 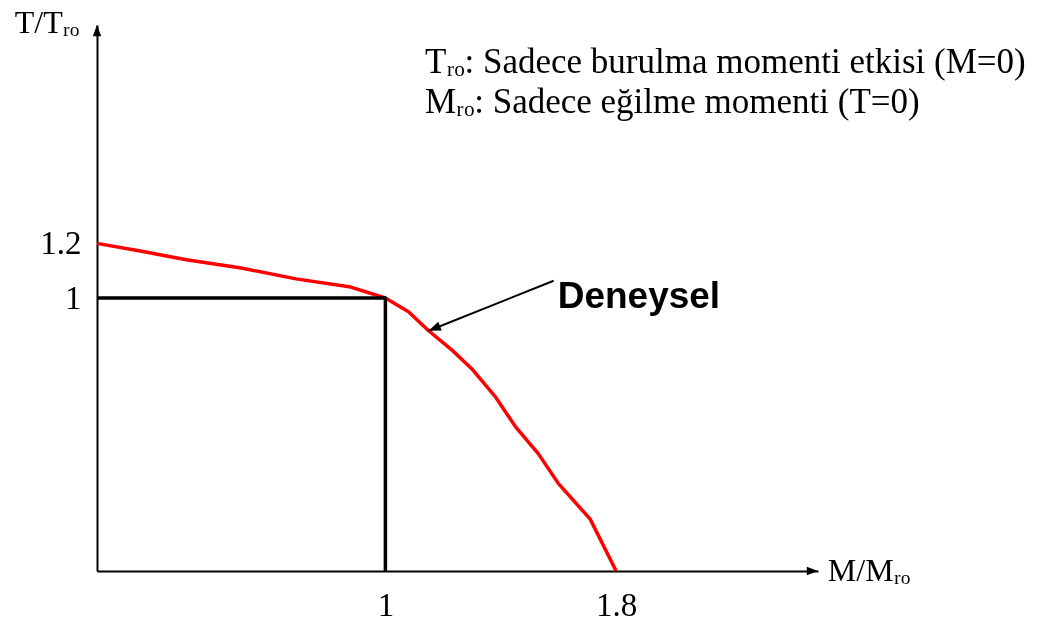 I want to click on y-tick-label: 1.2, so click(x=61, y=242).